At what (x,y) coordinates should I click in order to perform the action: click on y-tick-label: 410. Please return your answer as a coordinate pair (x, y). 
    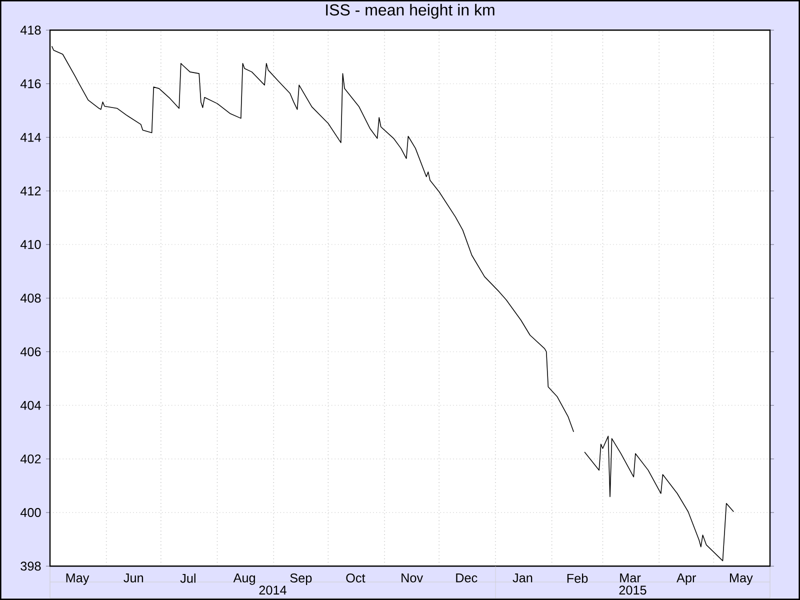
    Looking at the image, I should click on (30, 245).